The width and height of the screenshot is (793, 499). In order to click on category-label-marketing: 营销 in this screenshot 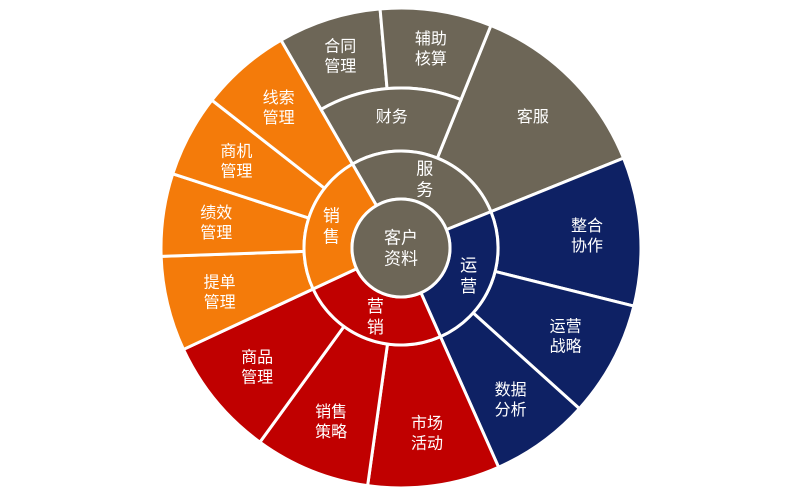, I will do `click(375, 317)`.